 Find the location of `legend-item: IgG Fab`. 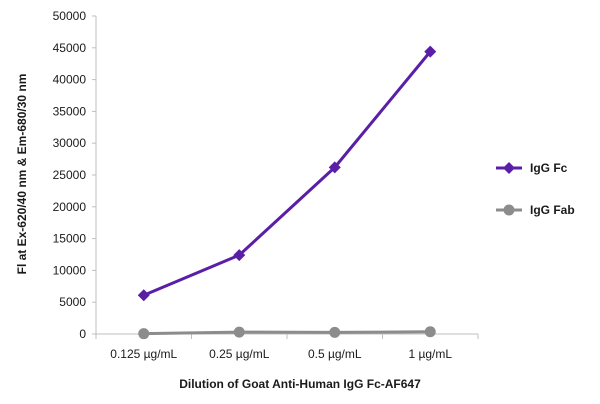

legend-item: IgG Fab is located at coordinates (535, 210).